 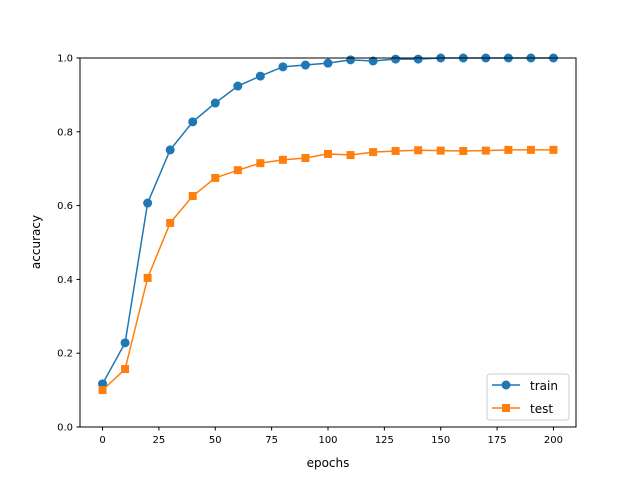 What do you see at coordinates (271, 440) in the screenshot?
I see `x-tick-label: 75` at bounding box center [271, 440].